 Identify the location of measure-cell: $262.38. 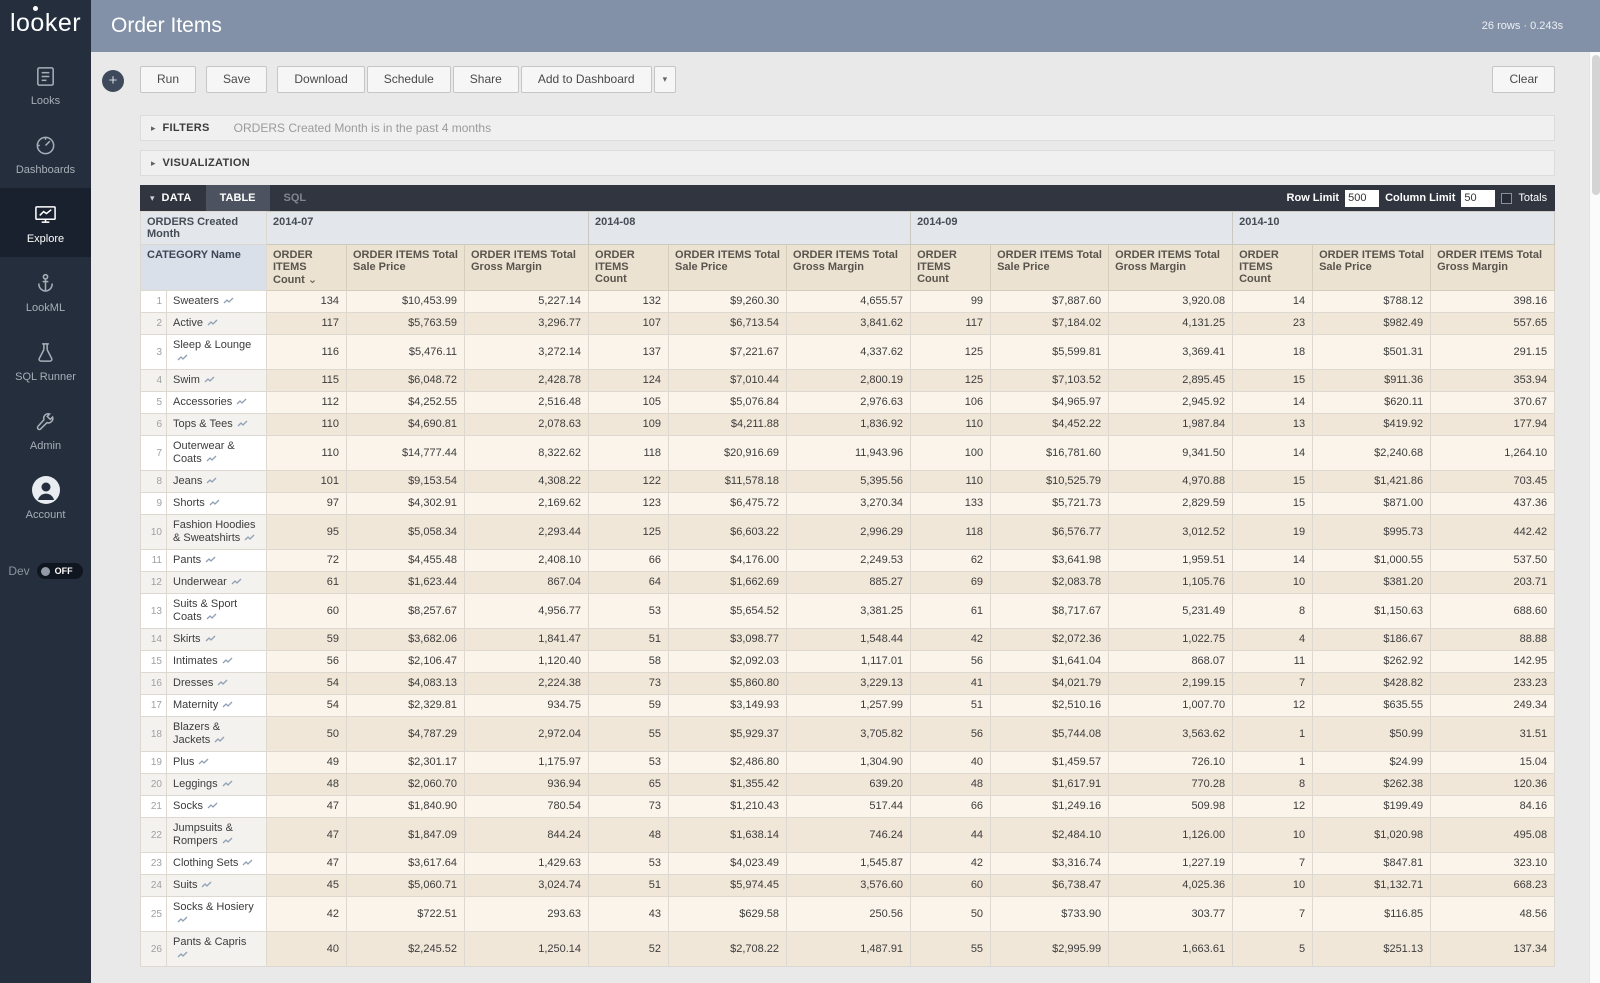
(1372, 784).